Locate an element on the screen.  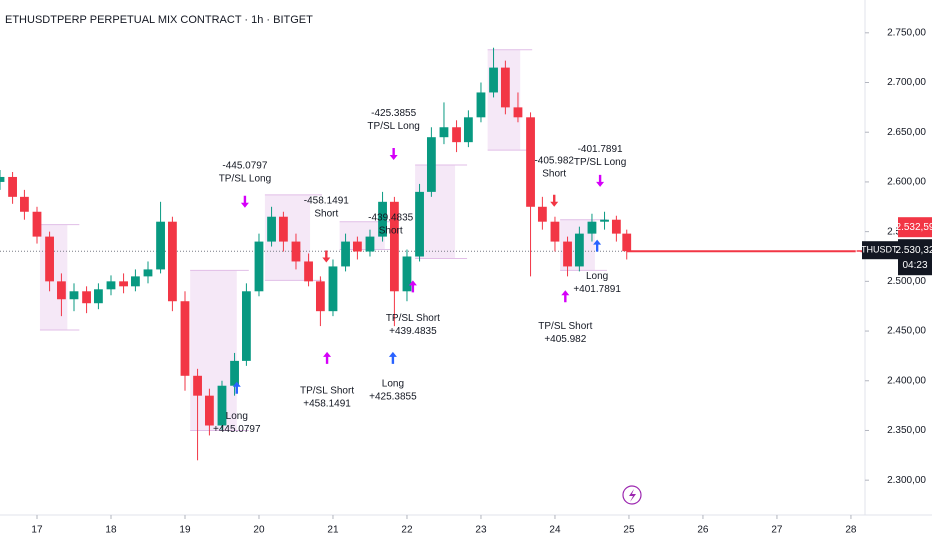
annotation-text: +401.7891 is located at coordinates (597, 289).